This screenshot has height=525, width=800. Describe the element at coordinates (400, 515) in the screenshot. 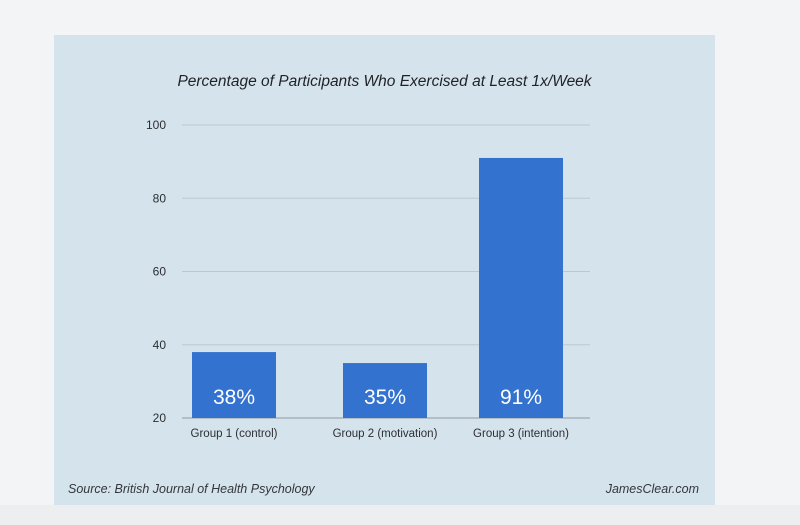

I see `bottom-strip` at that location.